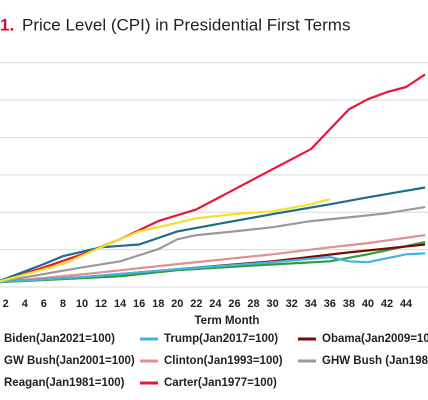  Describe the element at coordinates (375, 361) in the screenshot. I see `legend-label: GHW Bush (Jan1989=100)` at that location.